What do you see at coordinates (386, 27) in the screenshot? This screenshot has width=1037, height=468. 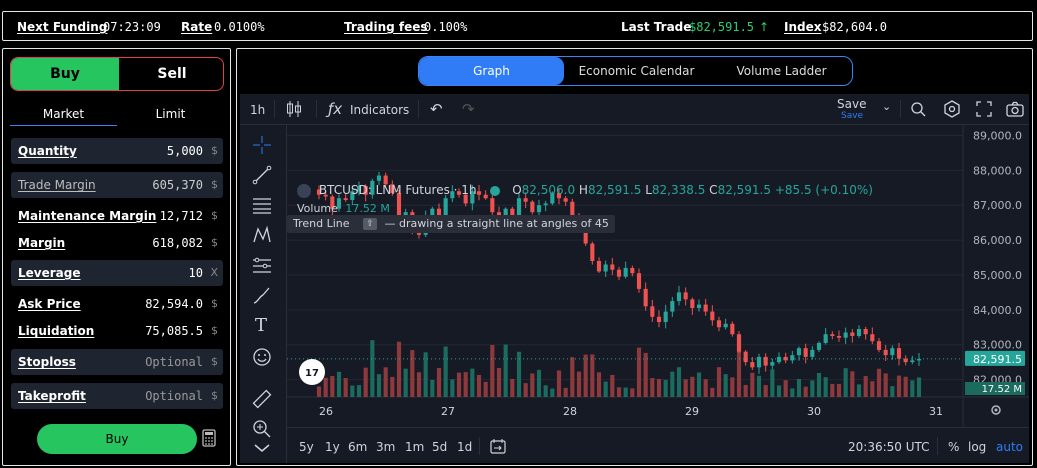 I see `trading-fees-label: Trading fees` at bounding box center [386, 27].